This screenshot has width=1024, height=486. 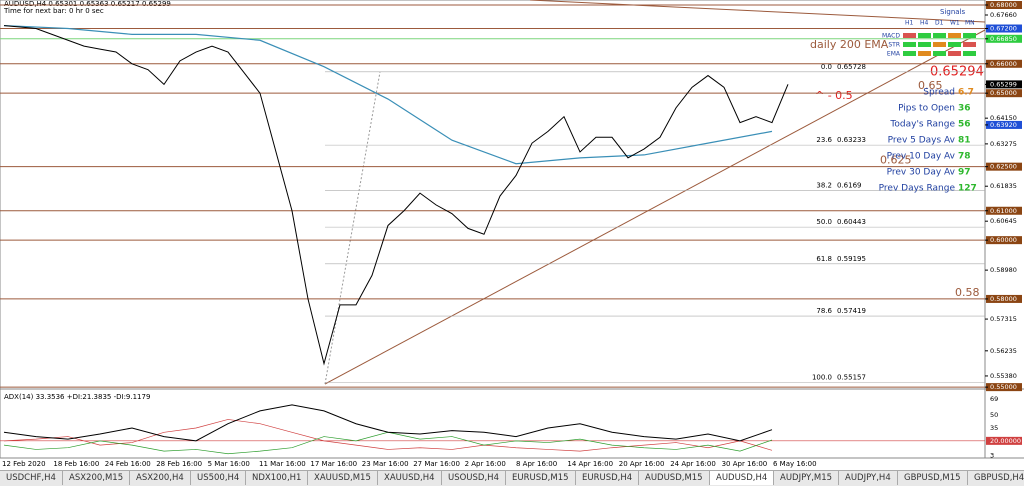 I want to click on signal-name: MACD, so click(x=891, y=36).